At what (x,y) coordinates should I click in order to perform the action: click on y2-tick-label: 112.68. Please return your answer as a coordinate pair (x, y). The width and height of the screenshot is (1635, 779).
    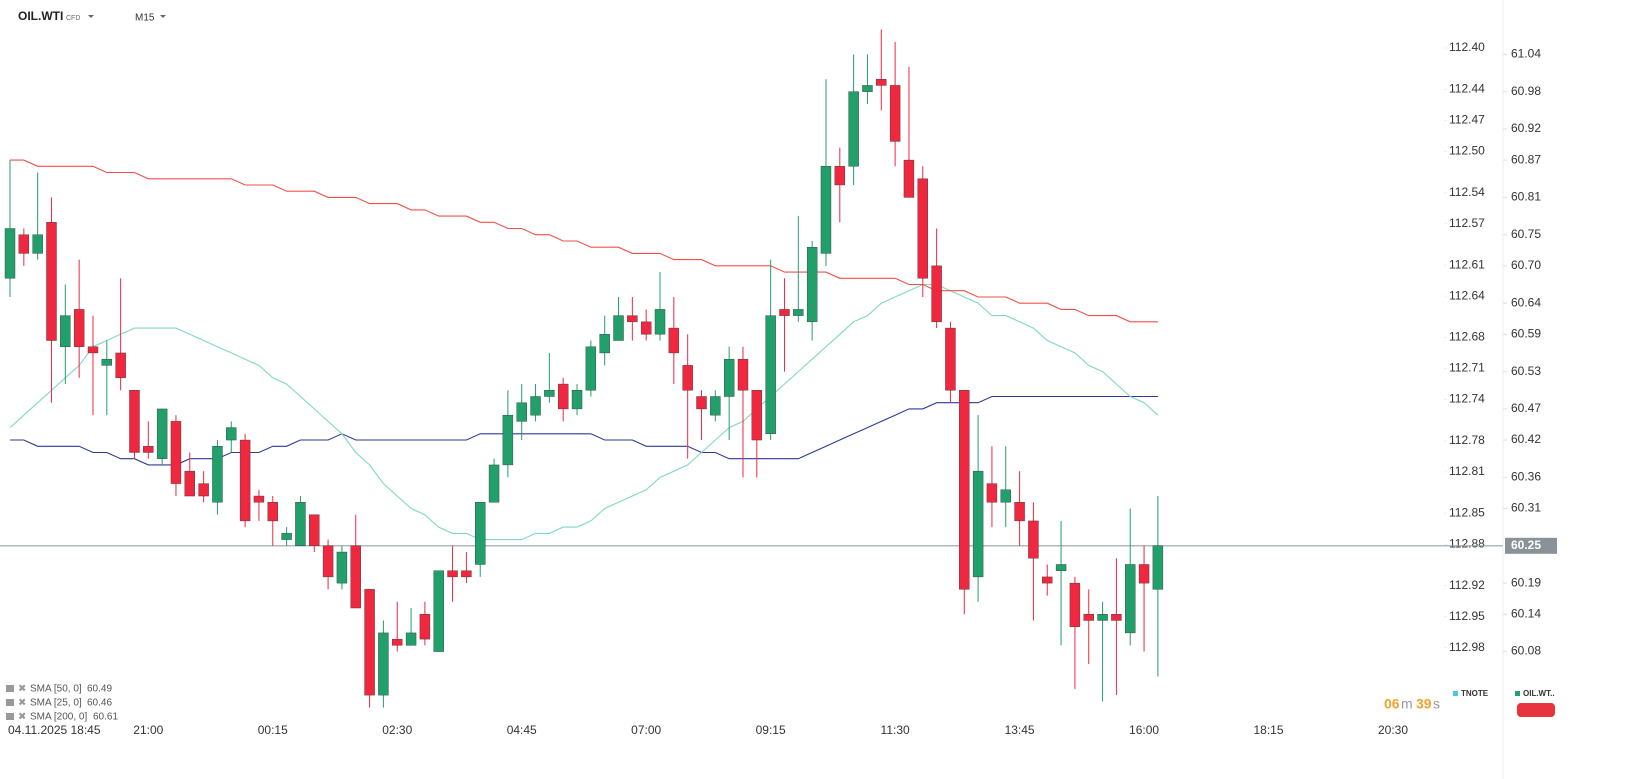
    Looking at the image, I should click on (1467, 337).